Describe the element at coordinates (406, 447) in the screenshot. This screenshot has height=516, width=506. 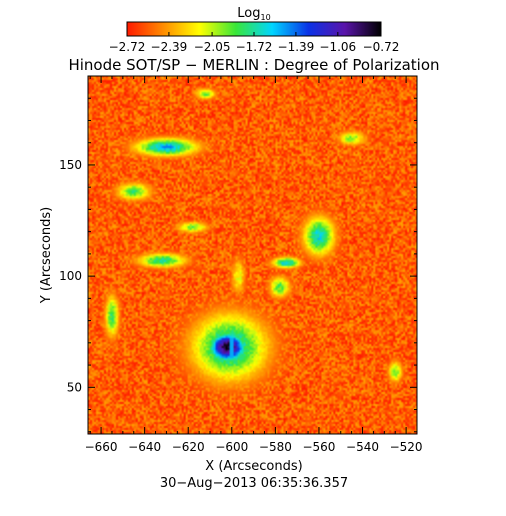
I see `x-tick-label: −520` at that location.